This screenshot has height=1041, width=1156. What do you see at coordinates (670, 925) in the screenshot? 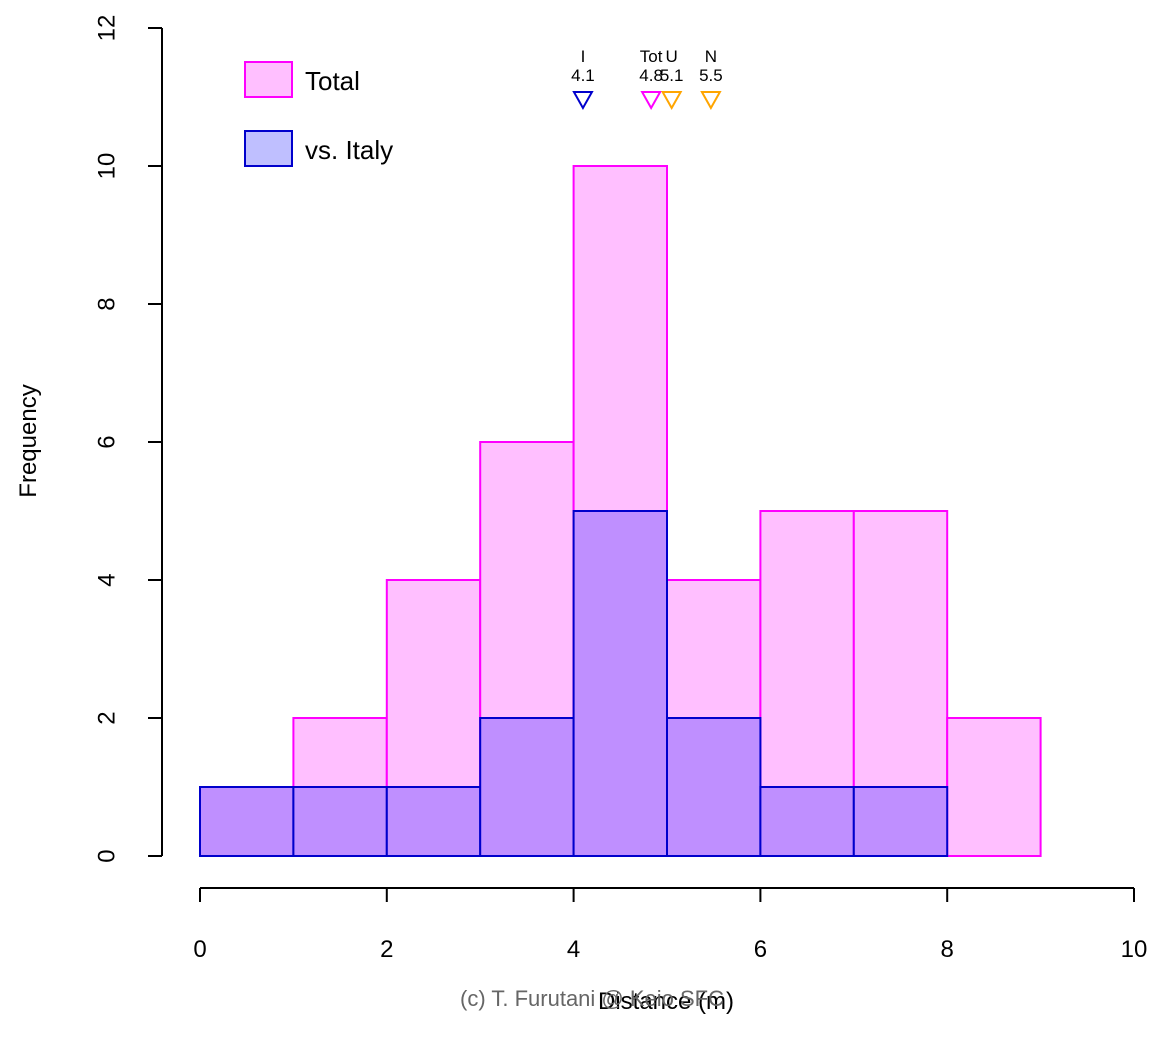
I see `x-axis: 0 2 4 6 8 10` at bounding box center [670, 925].